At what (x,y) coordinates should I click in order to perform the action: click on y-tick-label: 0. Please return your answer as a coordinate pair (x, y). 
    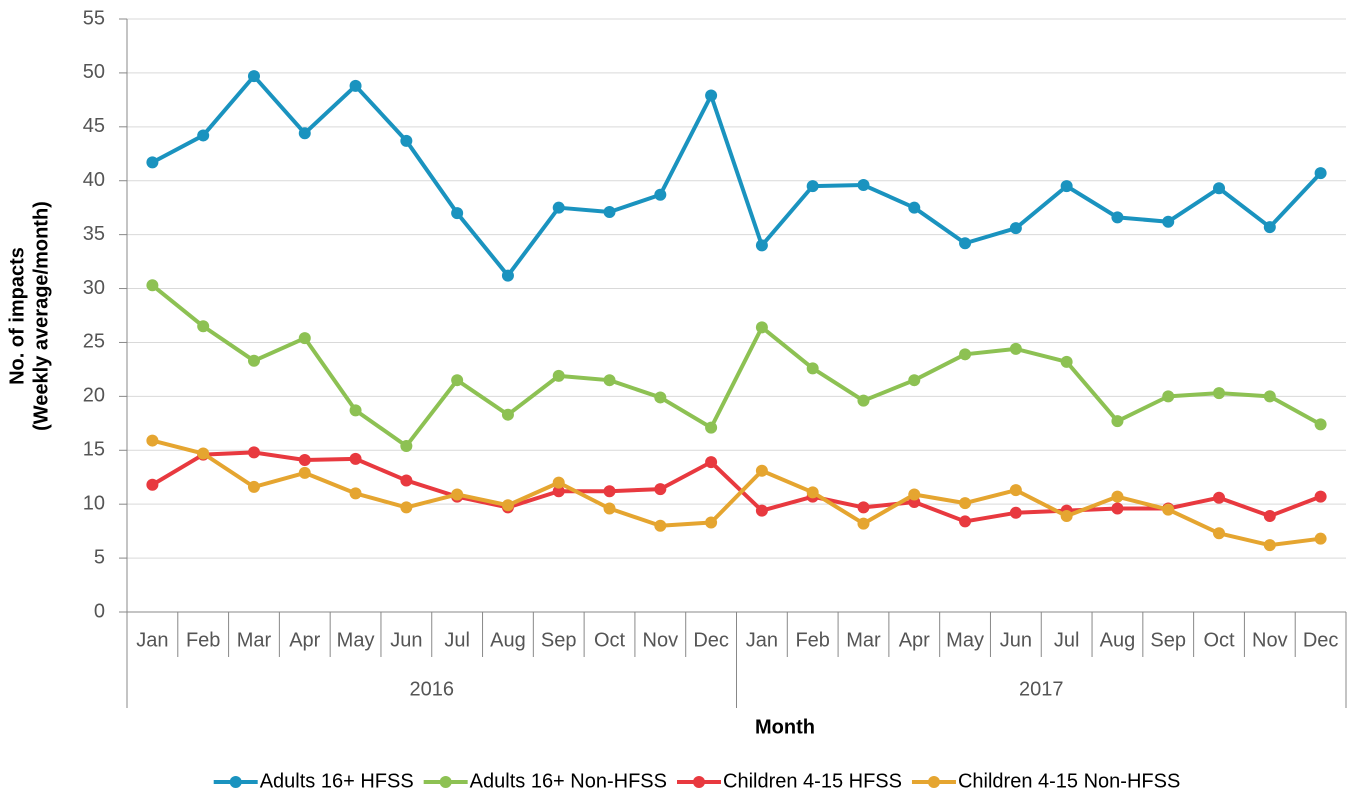
    Looking at the image, I should click on (99, 611).